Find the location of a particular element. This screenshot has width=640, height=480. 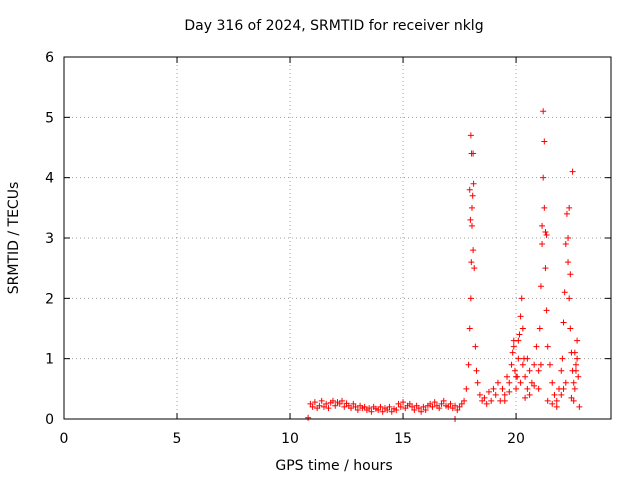

y-tick-label: 2 is located at coordinates (49, 299).